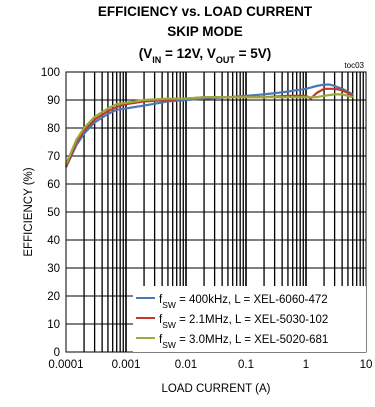 The width and height of the screenshot is (375, 407). Describe the element at coordinates (50, 73) in the screenshot. I see `y-tick-label: 100` at that location.